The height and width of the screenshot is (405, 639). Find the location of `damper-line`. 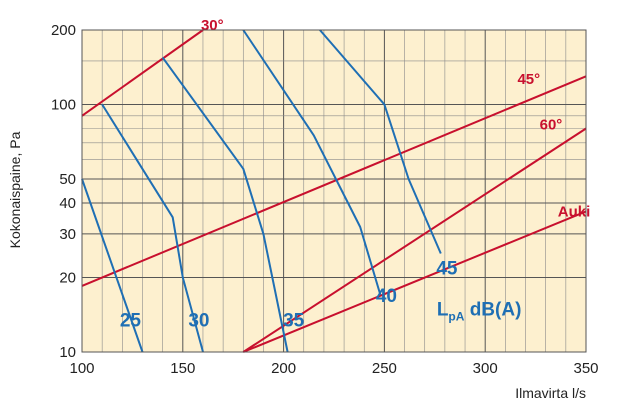

damper-line is located at coordinates (142, 73).